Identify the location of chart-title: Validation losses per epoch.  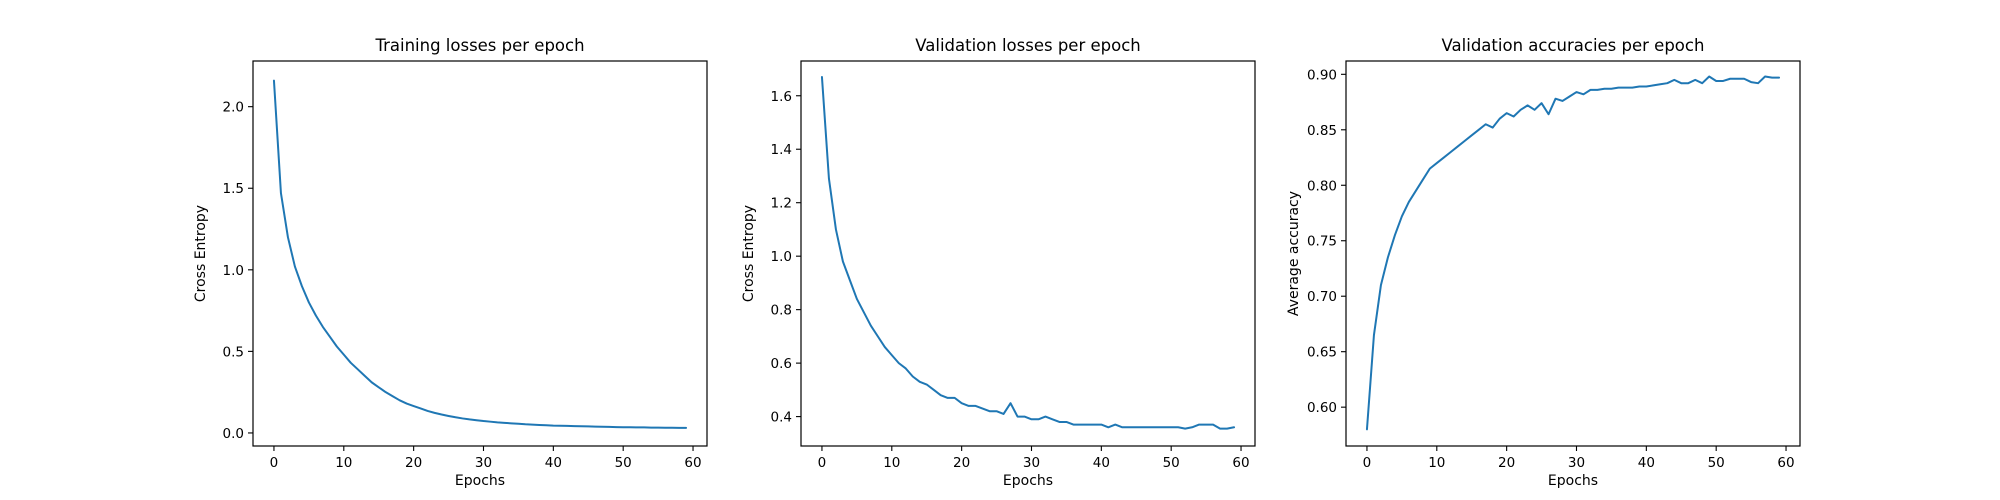
(1028, 45).